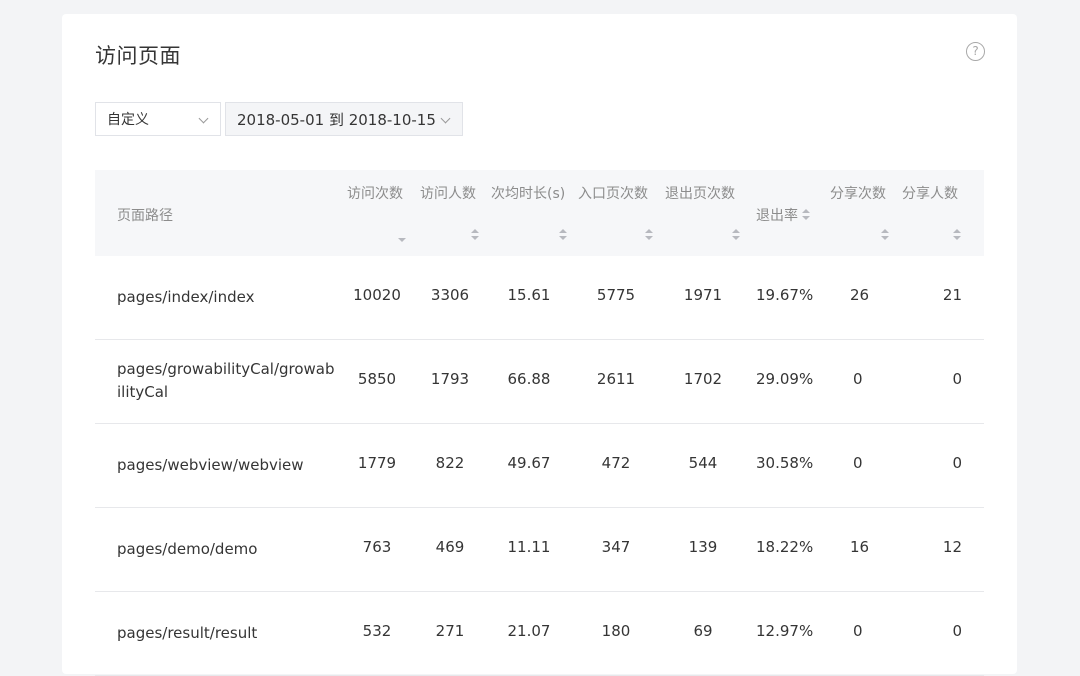 This screenshot has width=1080, height=676. I want to click on column-header-shares: 分享次数, so click(858, 194).